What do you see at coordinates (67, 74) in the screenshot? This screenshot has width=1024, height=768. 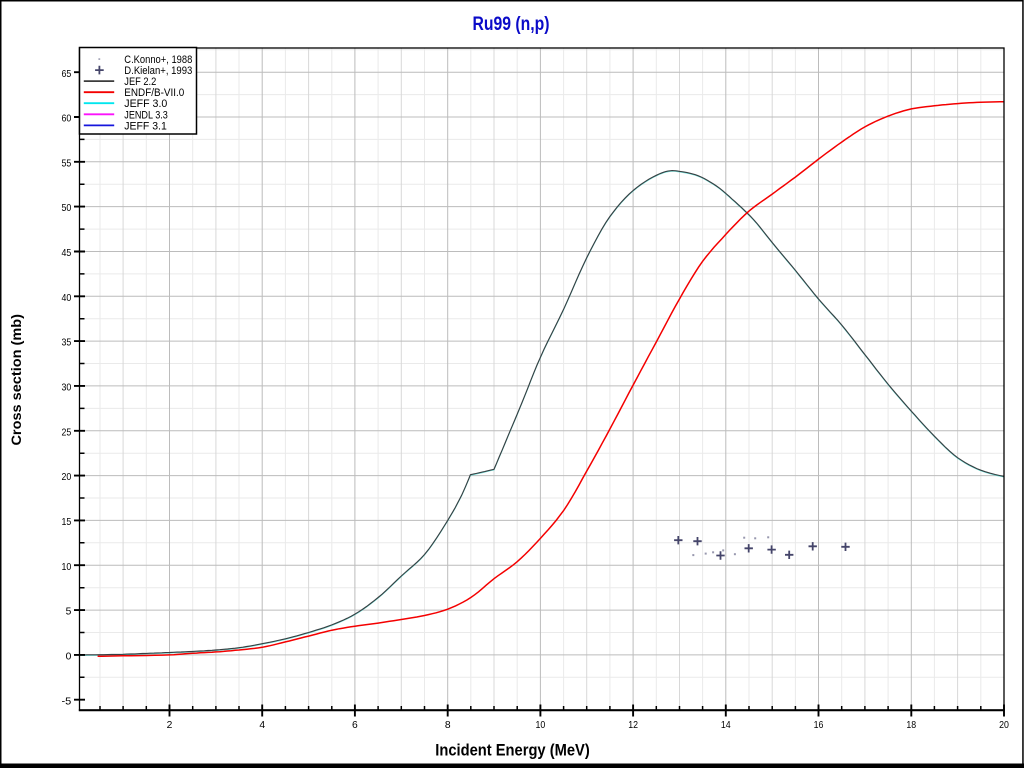 I see `svg-text: 65` at bounding box center [67, 74].